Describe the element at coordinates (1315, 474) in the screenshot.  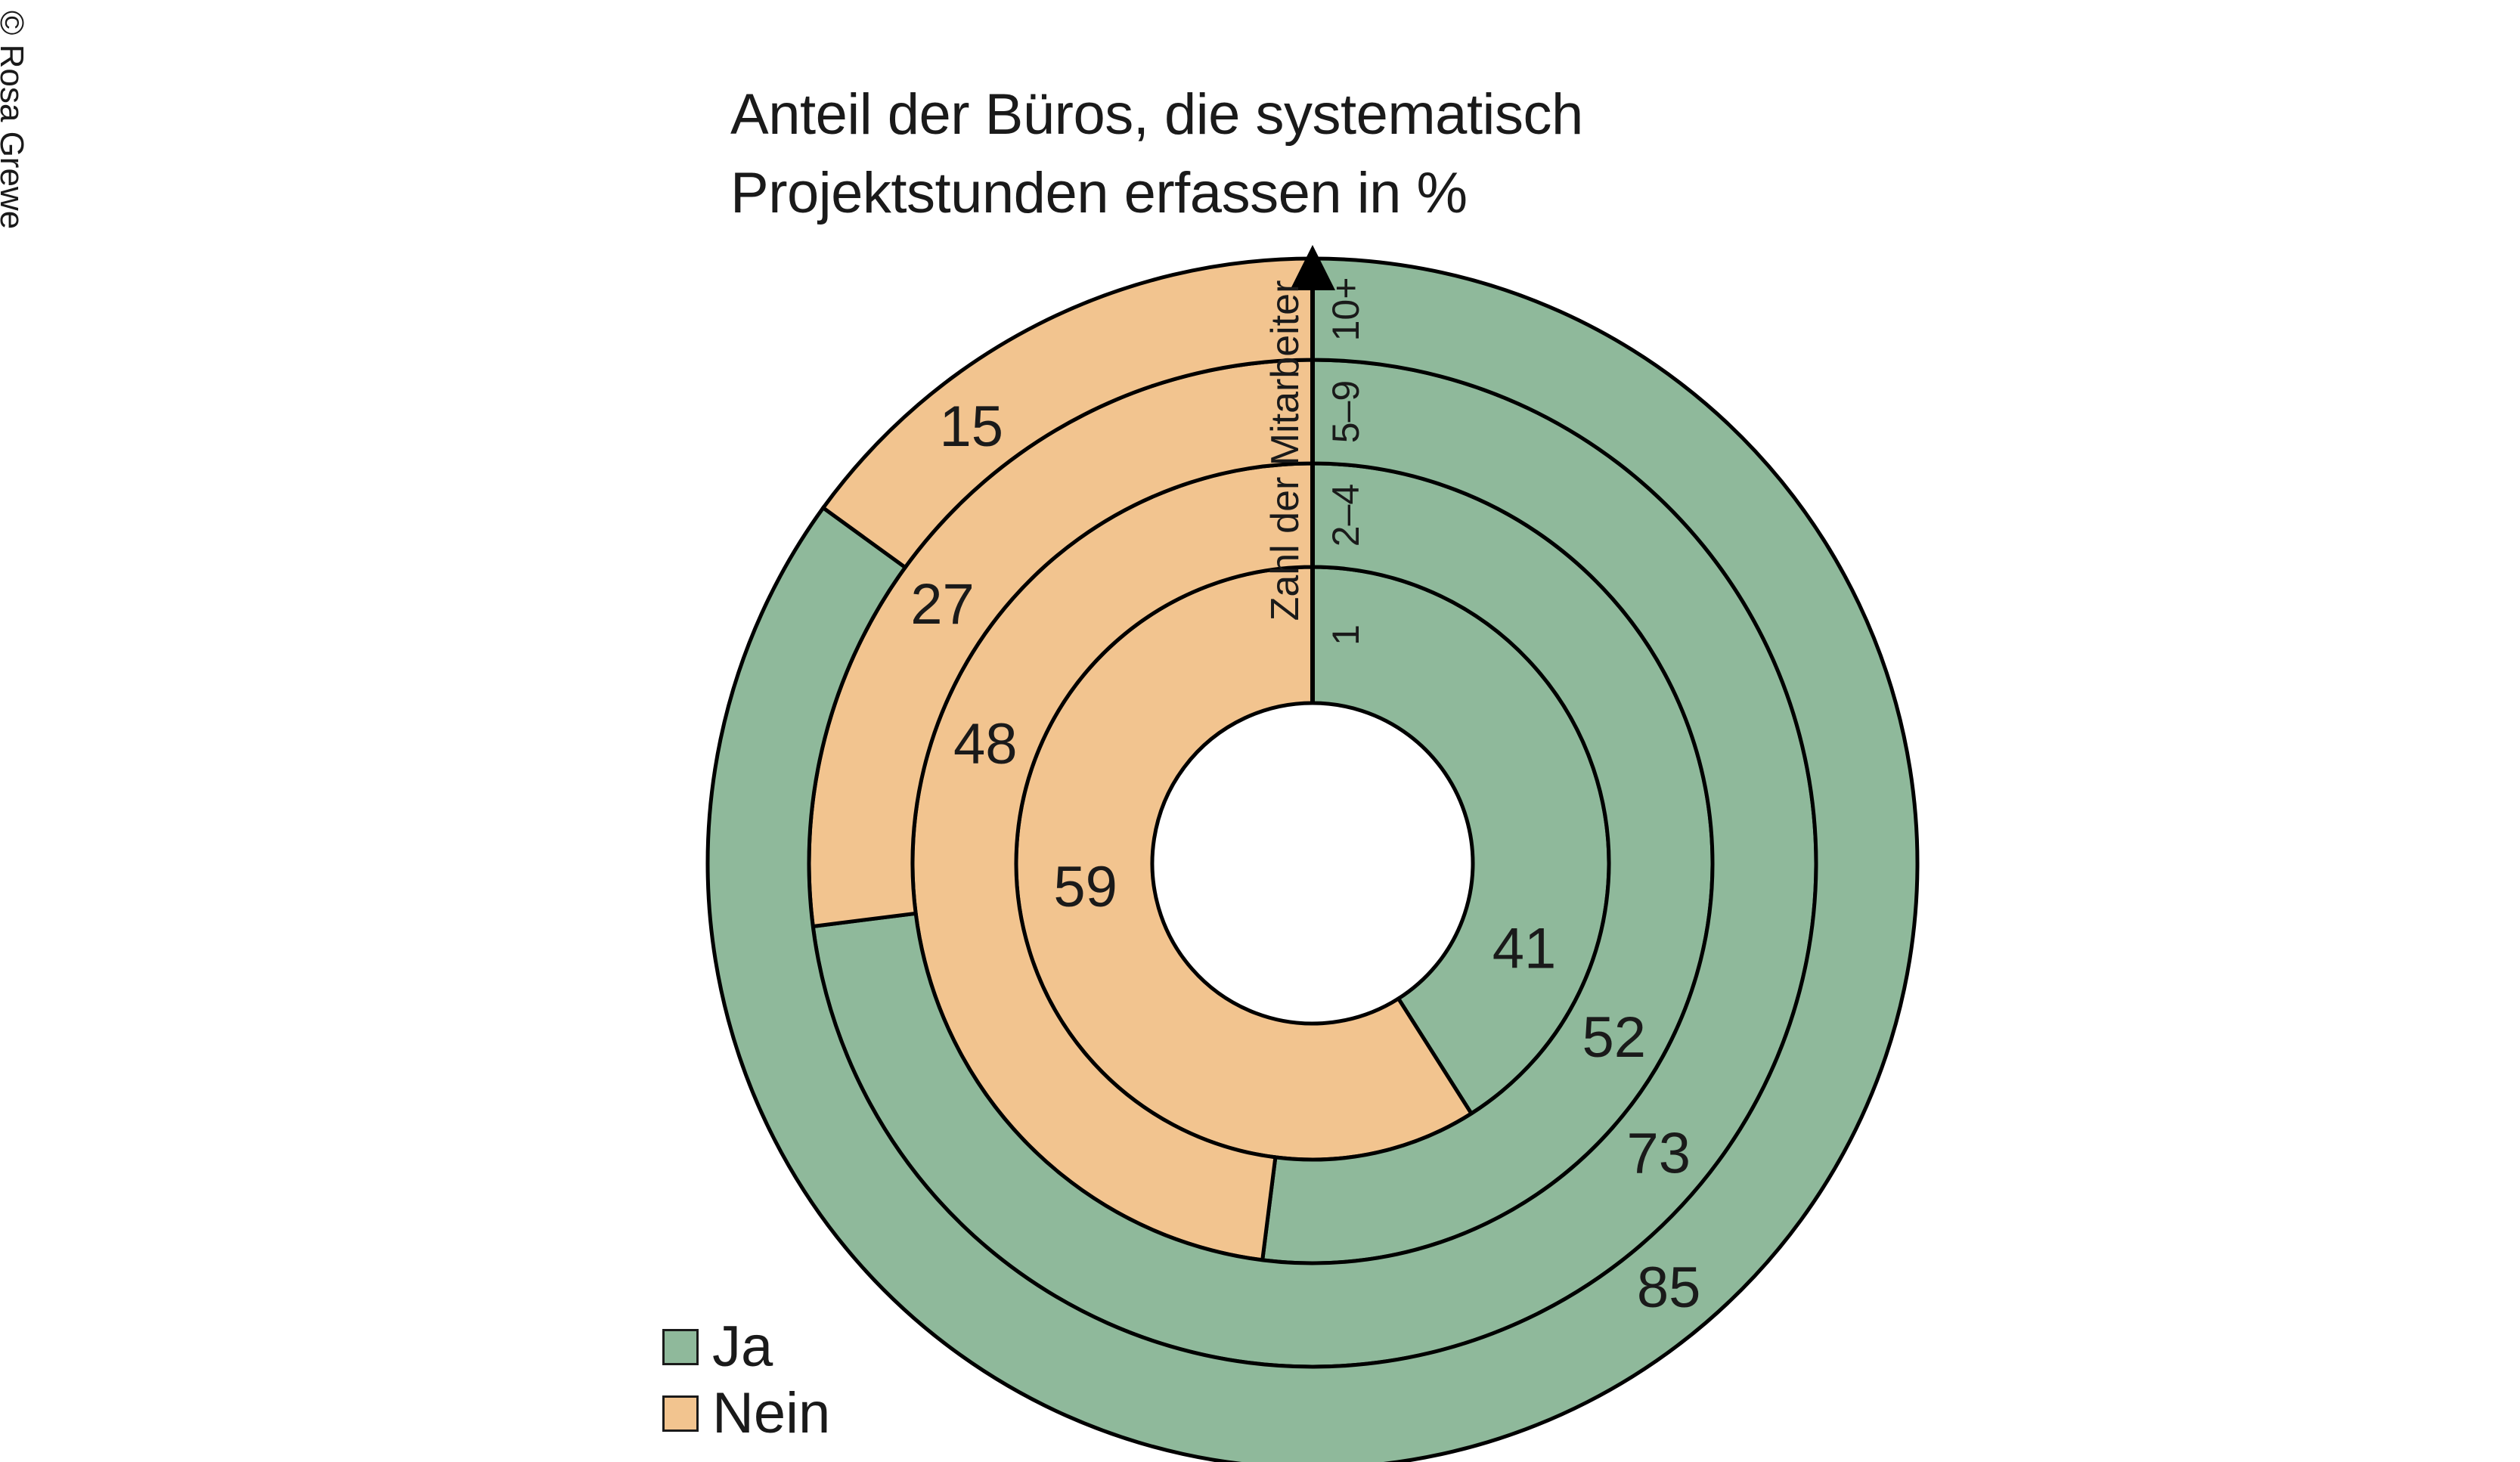
I see `ring-axis-layer: Zahl der Mitarbeiter 1 2–4 5–9 10+` at that location.